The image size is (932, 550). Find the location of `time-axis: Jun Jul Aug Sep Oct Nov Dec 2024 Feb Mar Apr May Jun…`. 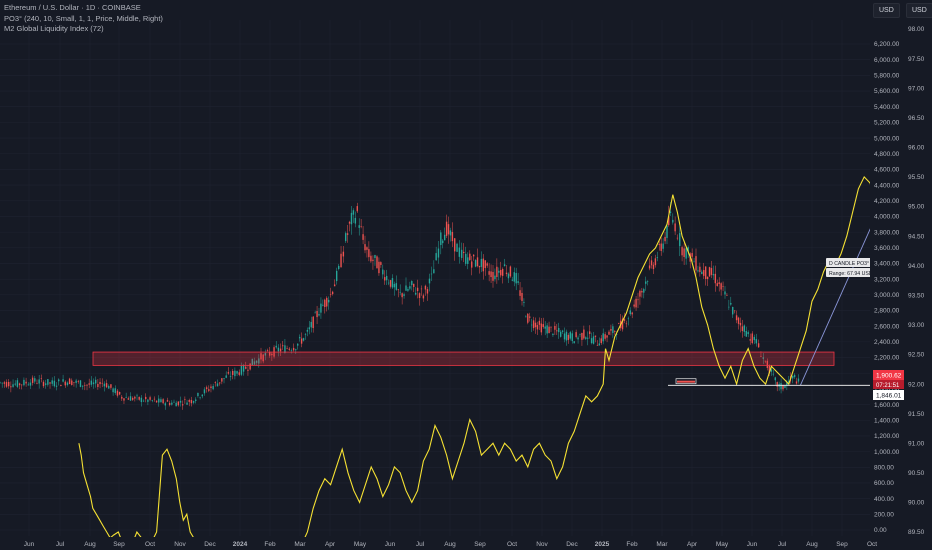

time-axis: Jun Jul Aug Sep Oct Nov Dec 2024 Feb Mar Apr May Jun… is located at coordinates (466, 543).